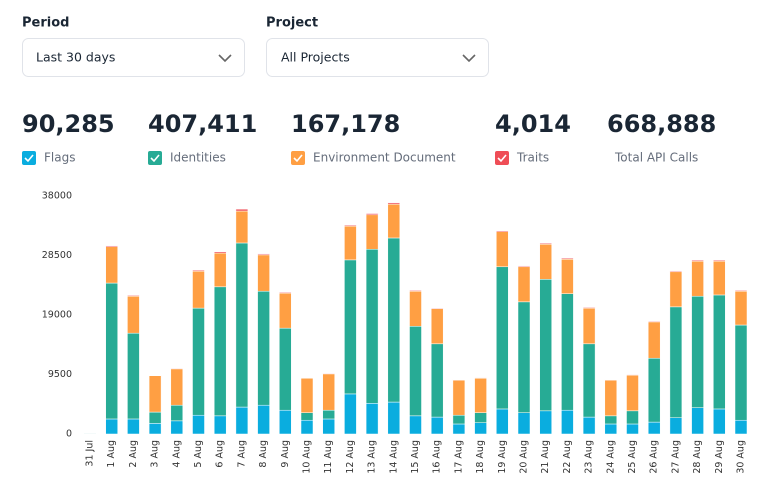 The width and height of the screenshot is (780, 501). What do you see at coordinates (285, 454) in the screenshot?
I see `x-tick-label: 9 Aug` at bounding box center [285, 454].